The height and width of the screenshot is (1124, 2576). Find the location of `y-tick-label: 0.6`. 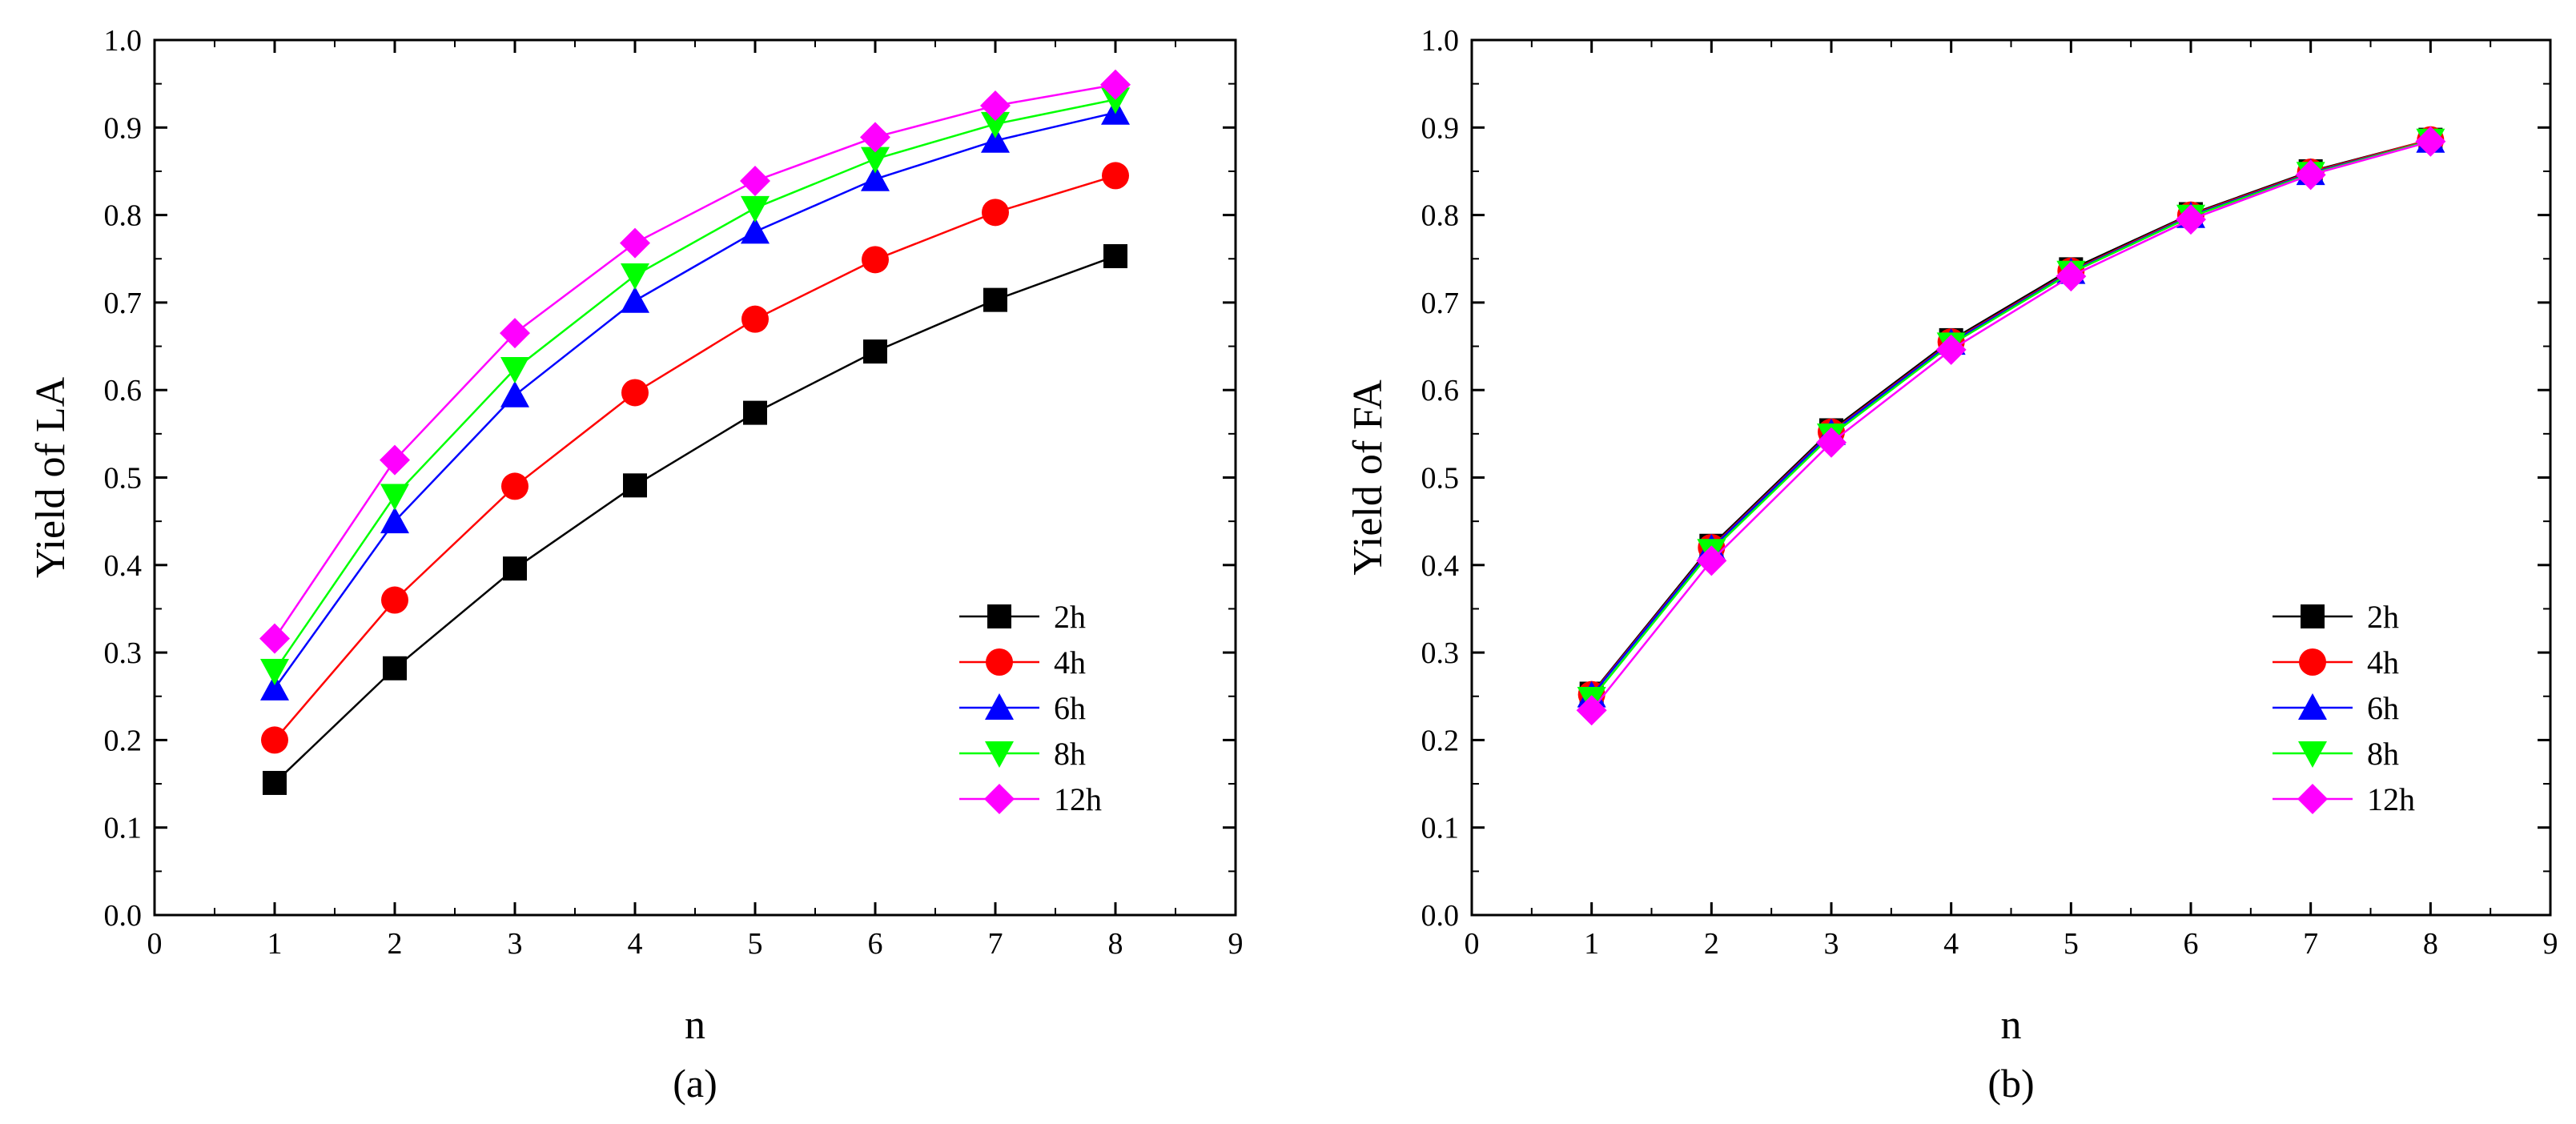

y-tick-label: 0.6 is located at coordinates (1440, 390).